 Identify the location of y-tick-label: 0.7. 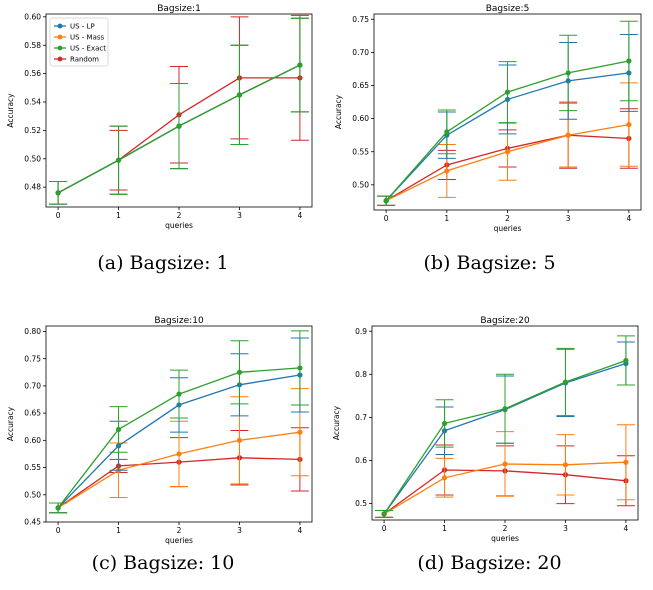
(361, 417).